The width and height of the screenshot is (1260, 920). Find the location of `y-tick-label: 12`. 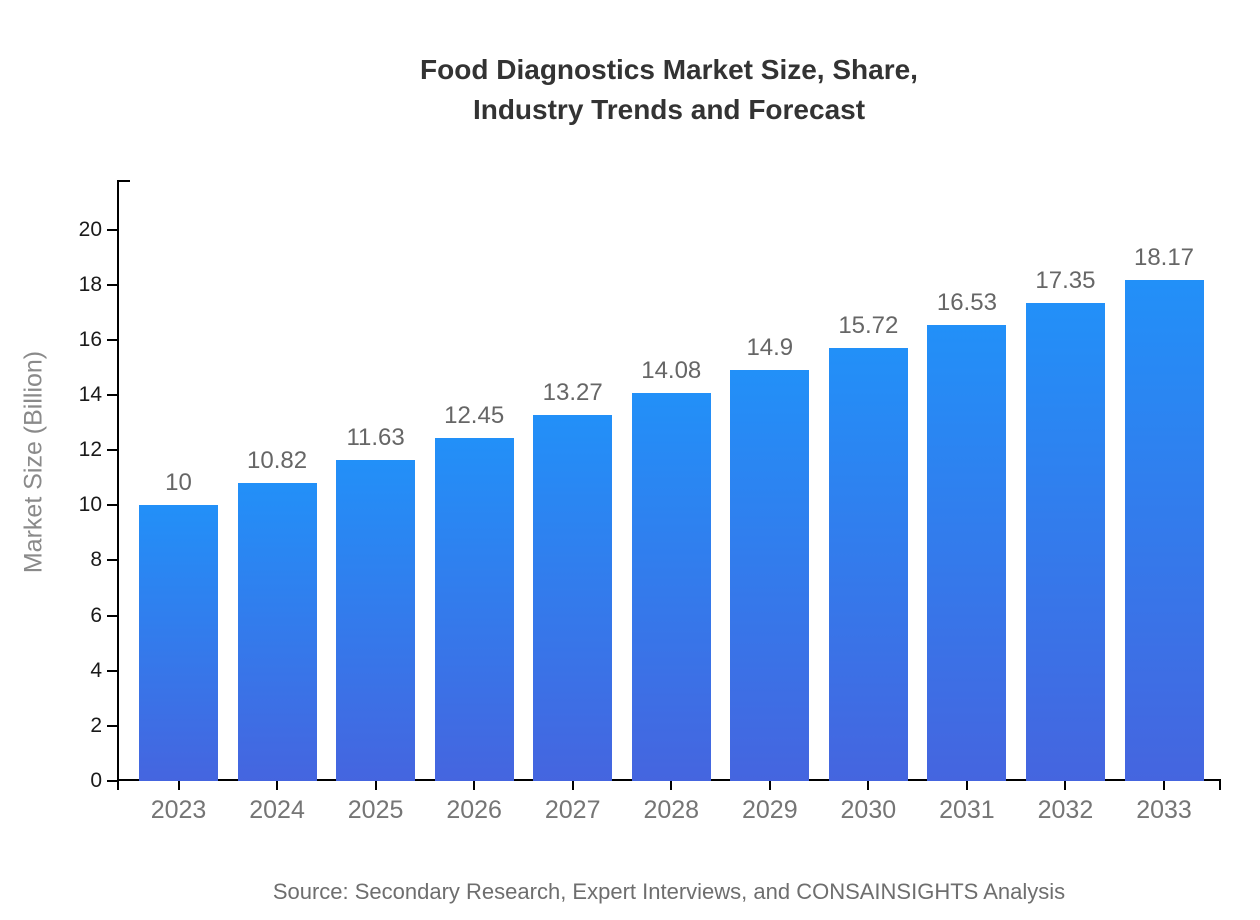

y-tick-label: 12 is located at coordinates (90, 450).